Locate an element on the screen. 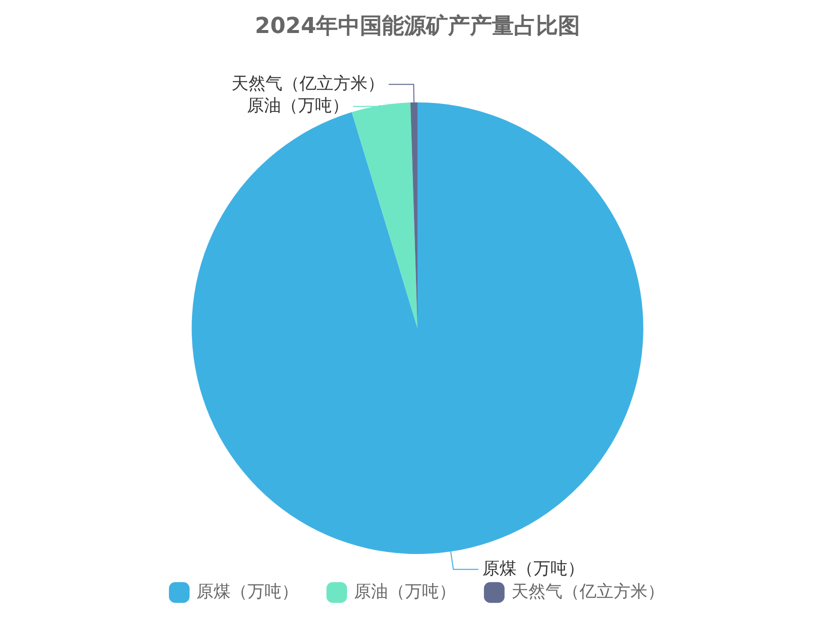 The width and height of the screenshot is (835, 625). legend-label: 天然气（亿立方米） is located at coordinates (587, 592).